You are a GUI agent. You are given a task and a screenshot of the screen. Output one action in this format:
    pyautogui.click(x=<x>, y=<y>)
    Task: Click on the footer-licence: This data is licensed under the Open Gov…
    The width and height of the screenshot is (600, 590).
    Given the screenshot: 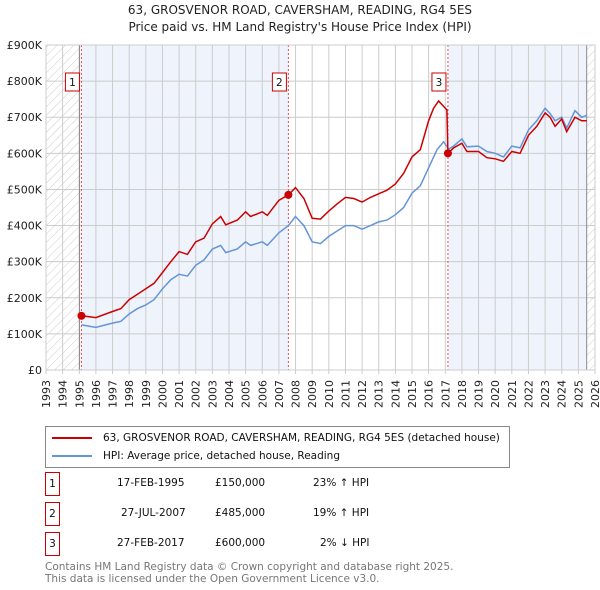 What is the action you would take?
    pyautogui.click(x=212, y=579)
    